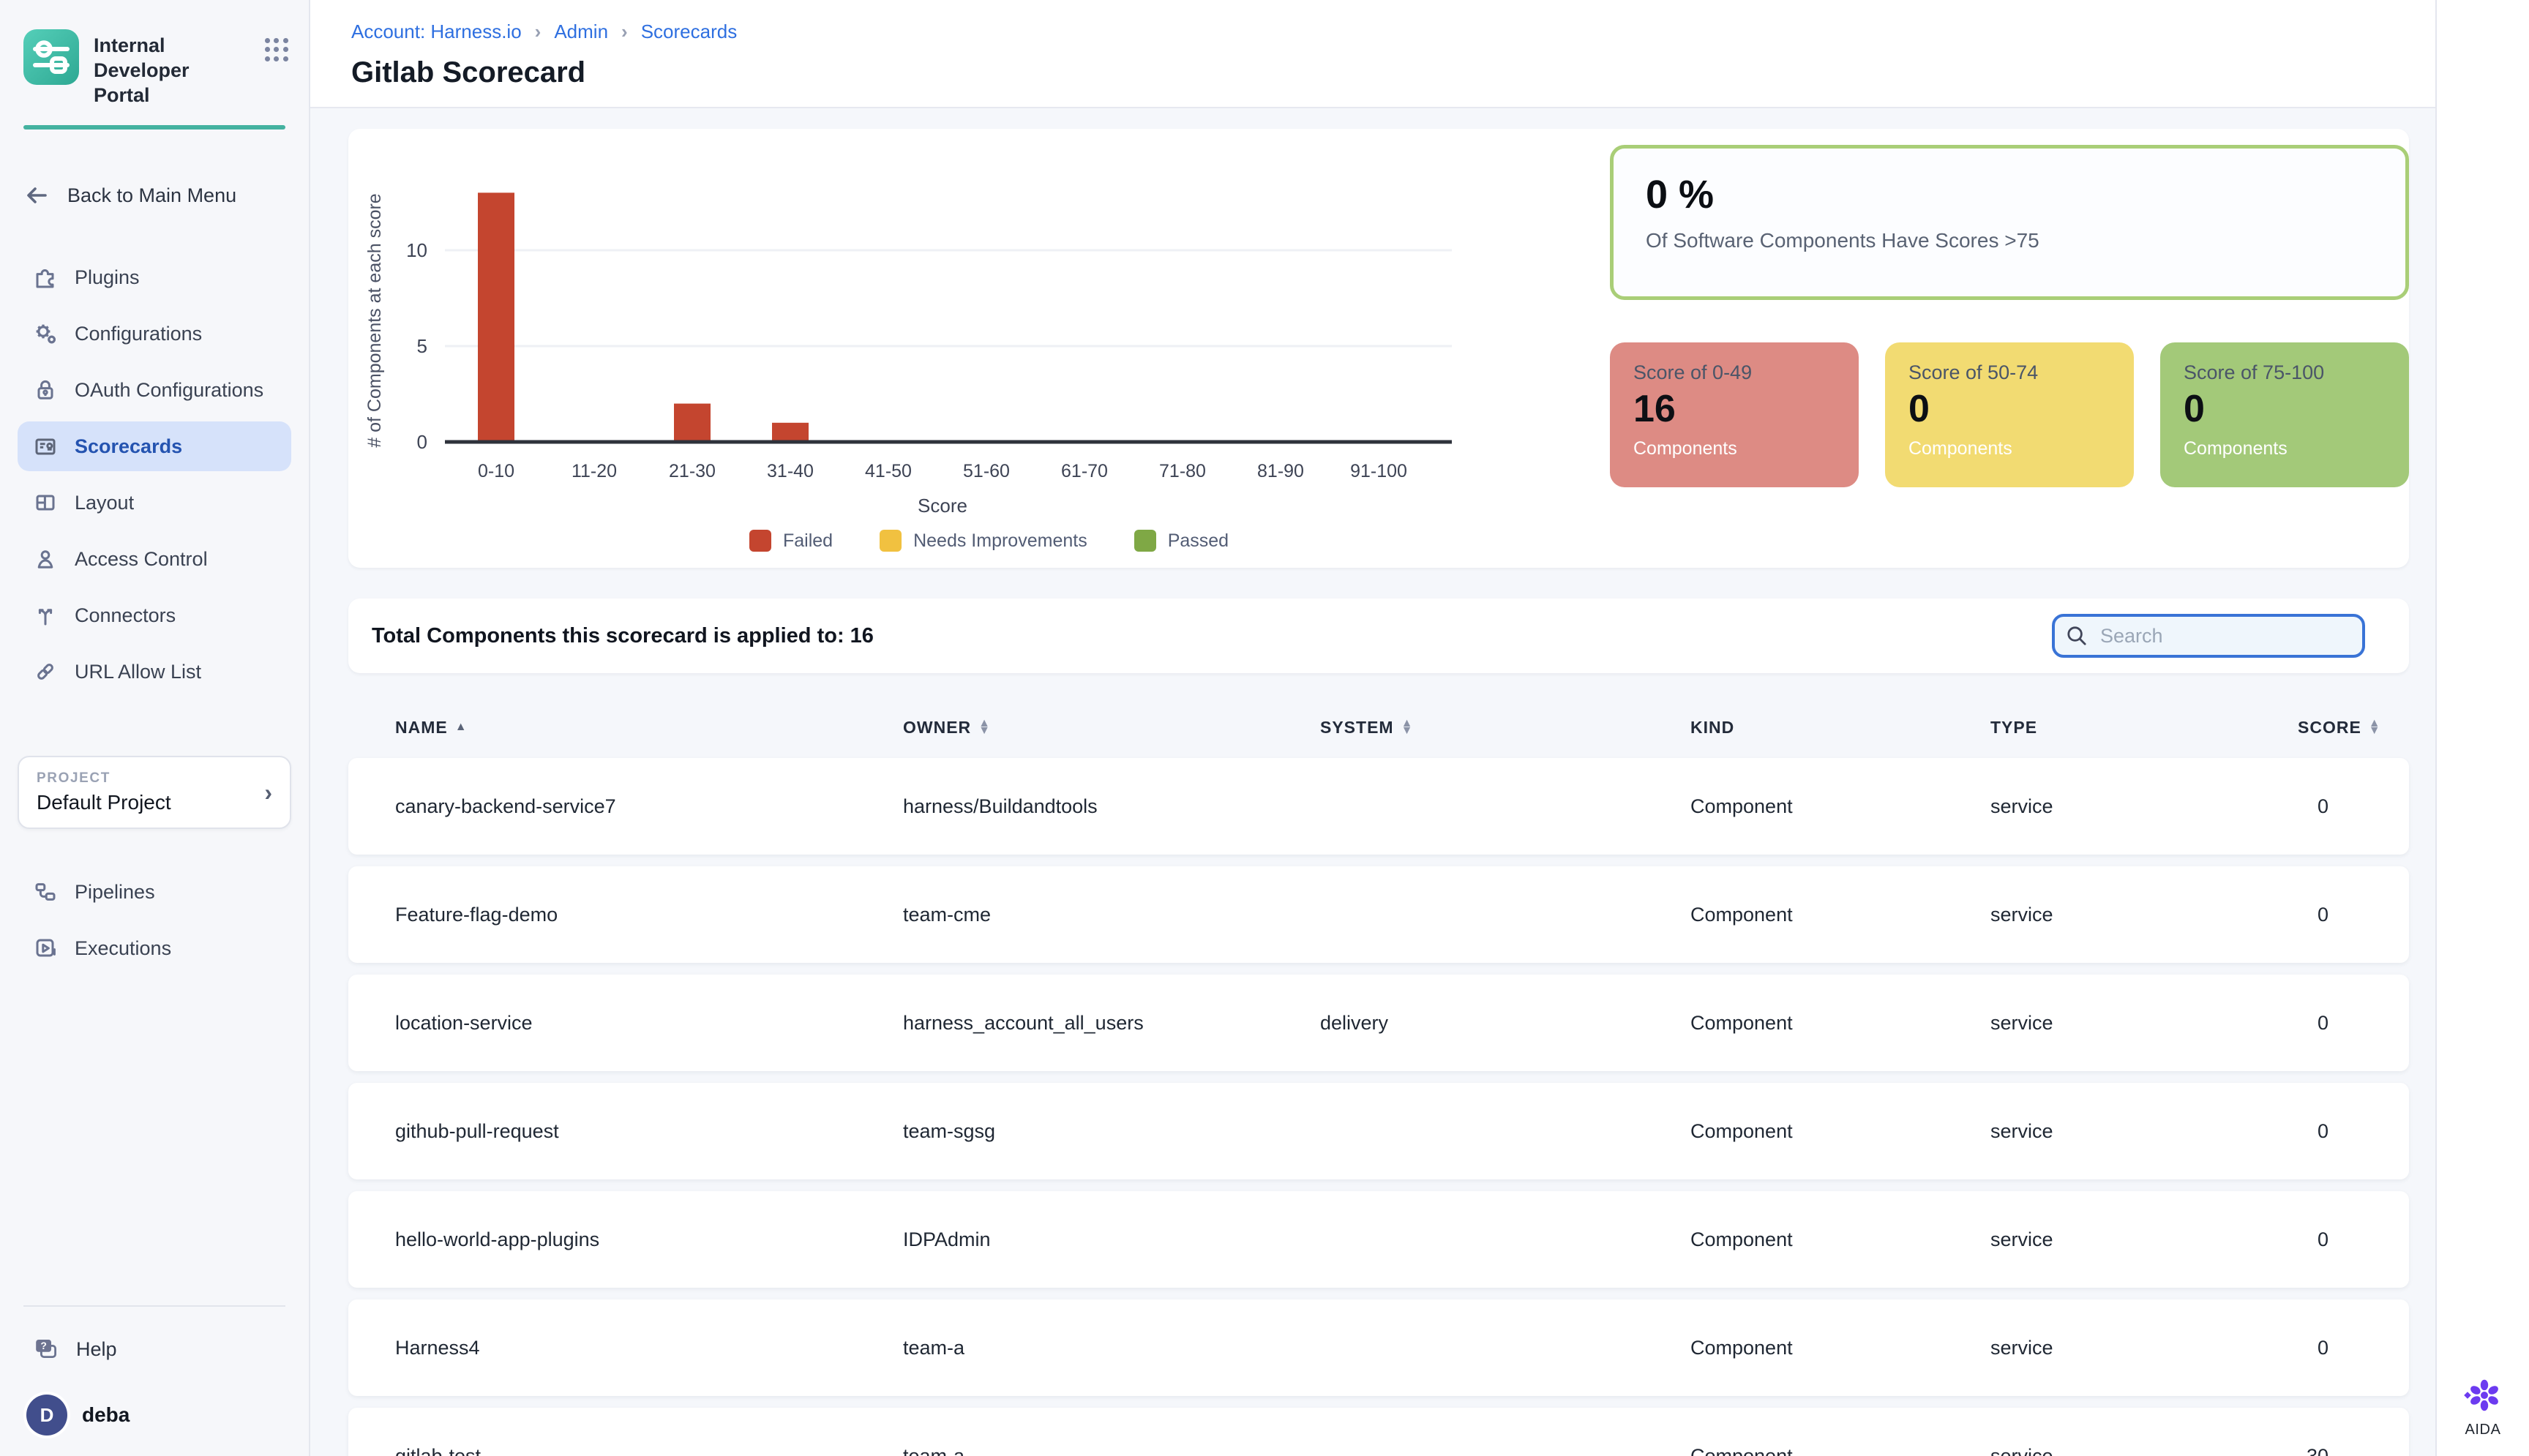 This screenshot has height=1456, width=2529. What do you see at coordinates (37, 196) in the screenshot?
I see `back-arrow-icon` at bounding box center [37, 196].